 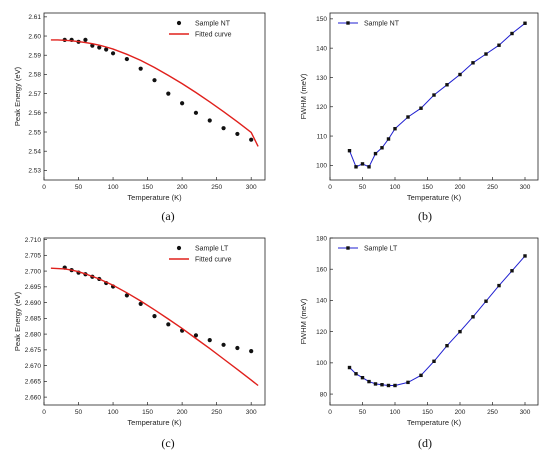 I want to click on y-tick-label: 130, so click(x=321, y=78).